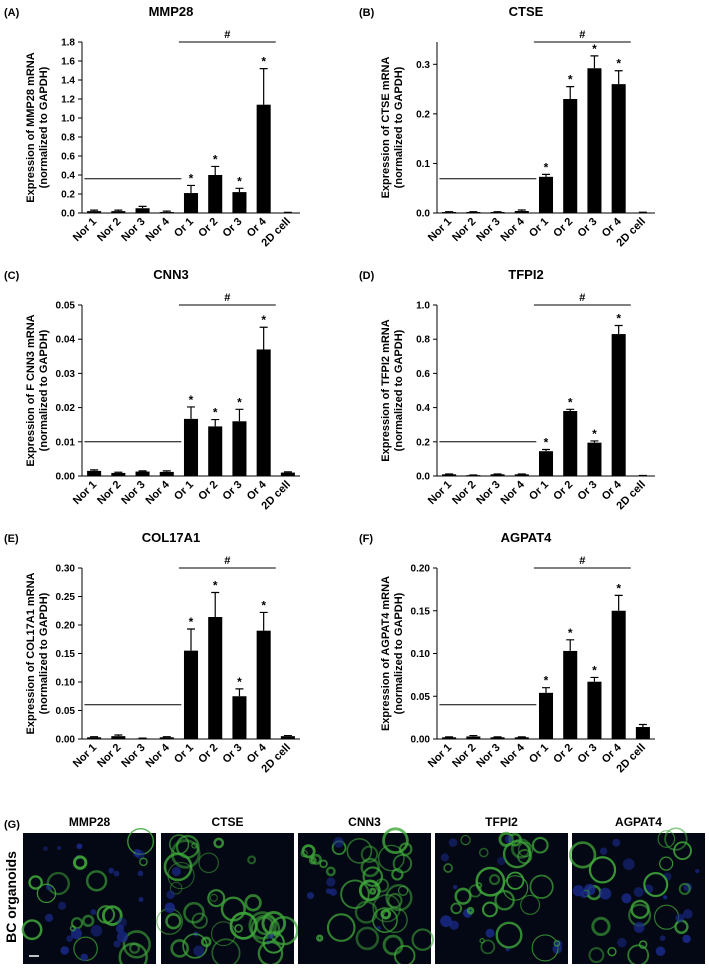 This screenshot has width=709, height=969. I want to click on y-tick-label: 1.8, so click(68, 43).